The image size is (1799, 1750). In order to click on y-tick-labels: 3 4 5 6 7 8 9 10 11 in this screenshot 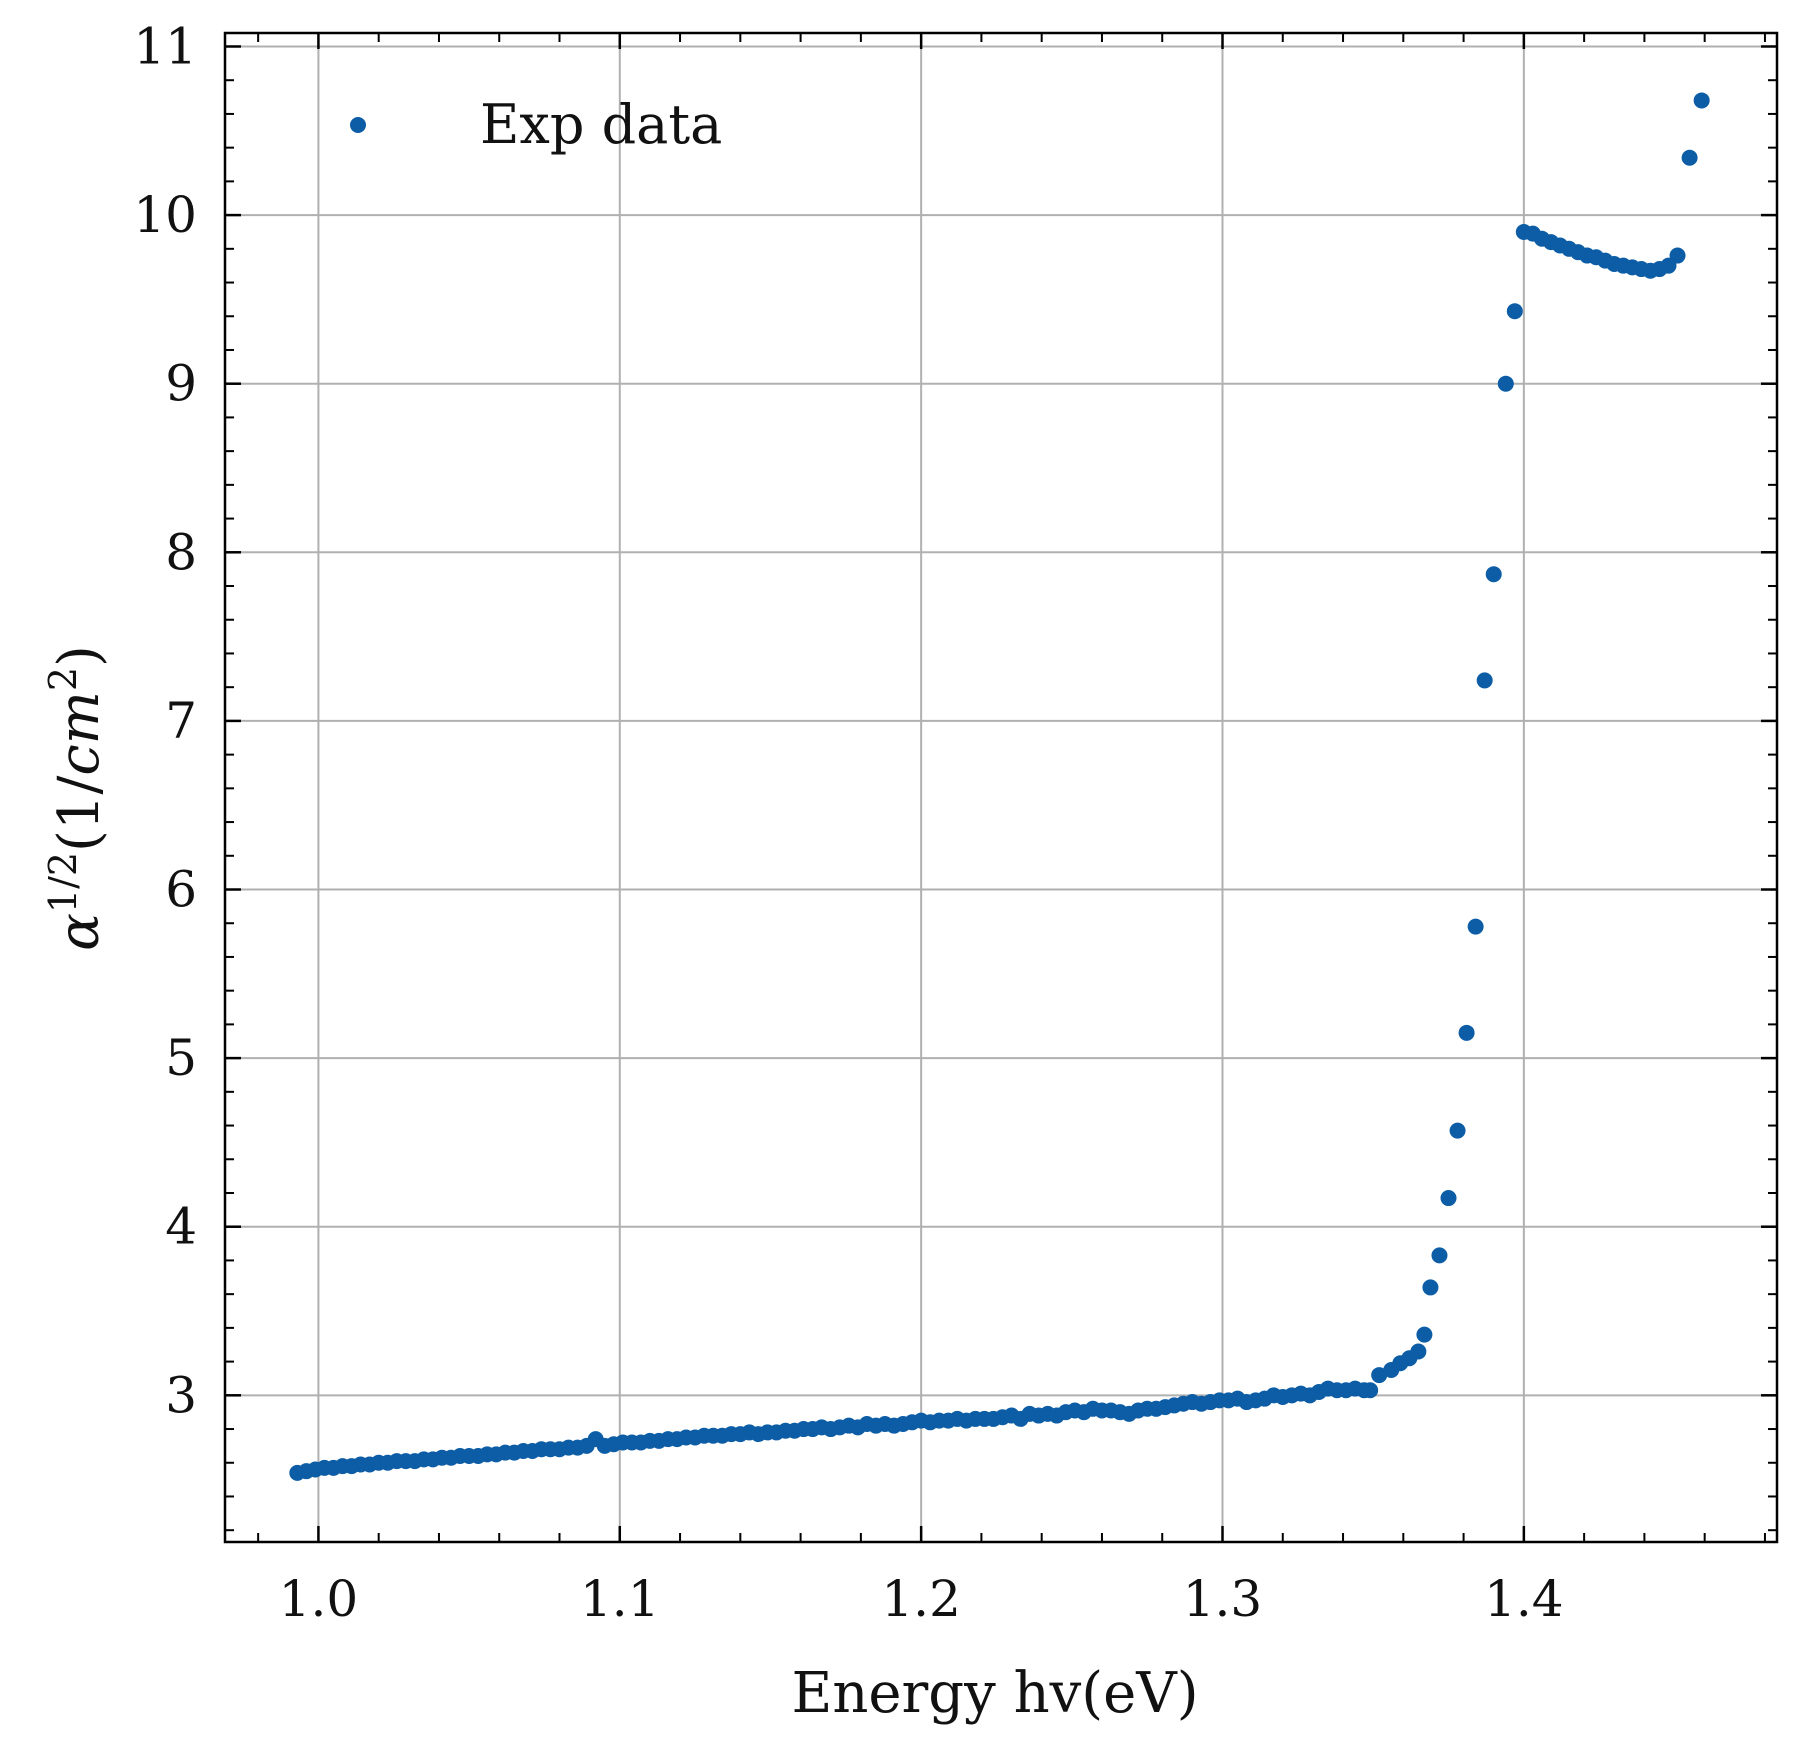, I will do `click(165, 720)`.